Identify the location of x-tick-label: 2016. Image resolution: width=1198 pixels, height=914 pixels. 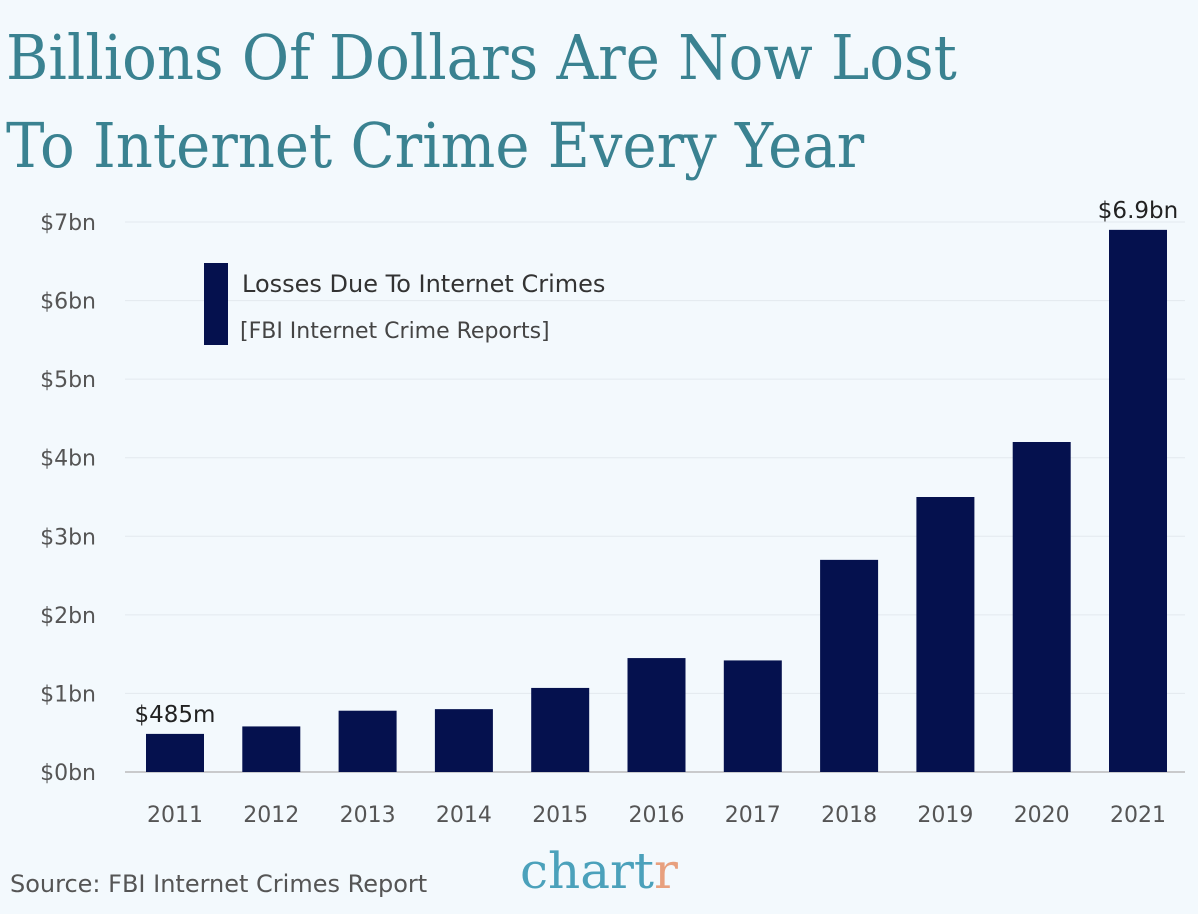
(657, 815).